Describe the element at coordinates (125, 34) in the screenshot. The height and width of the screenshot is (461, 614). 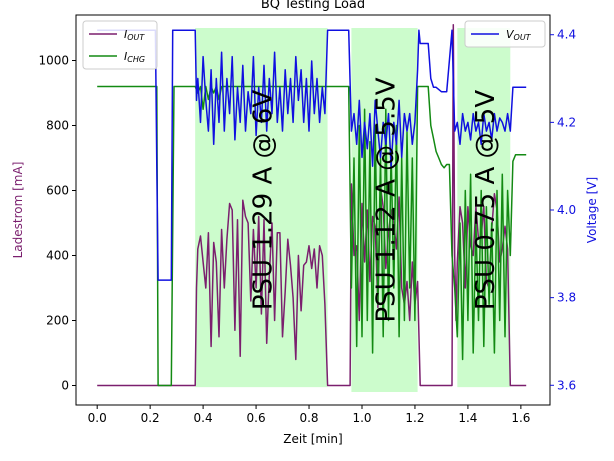
I see `legend-iout-main: I` at that location.